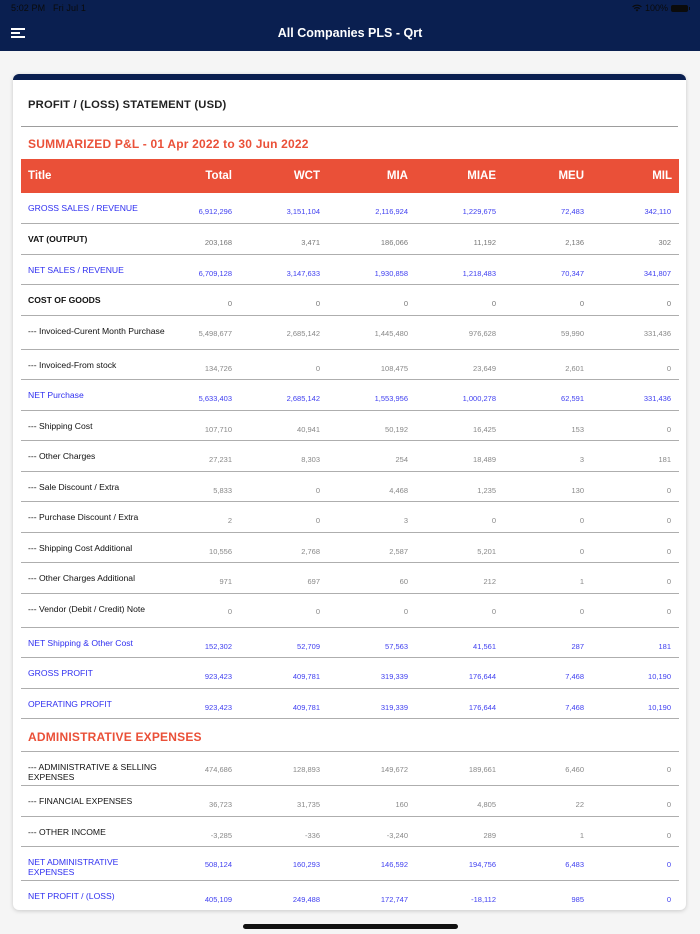 This screenshot has height=934, width=700. Describe the element at coordinates (661, 8) in the screenshot. I see `status-bar-right: 100%` at that location.